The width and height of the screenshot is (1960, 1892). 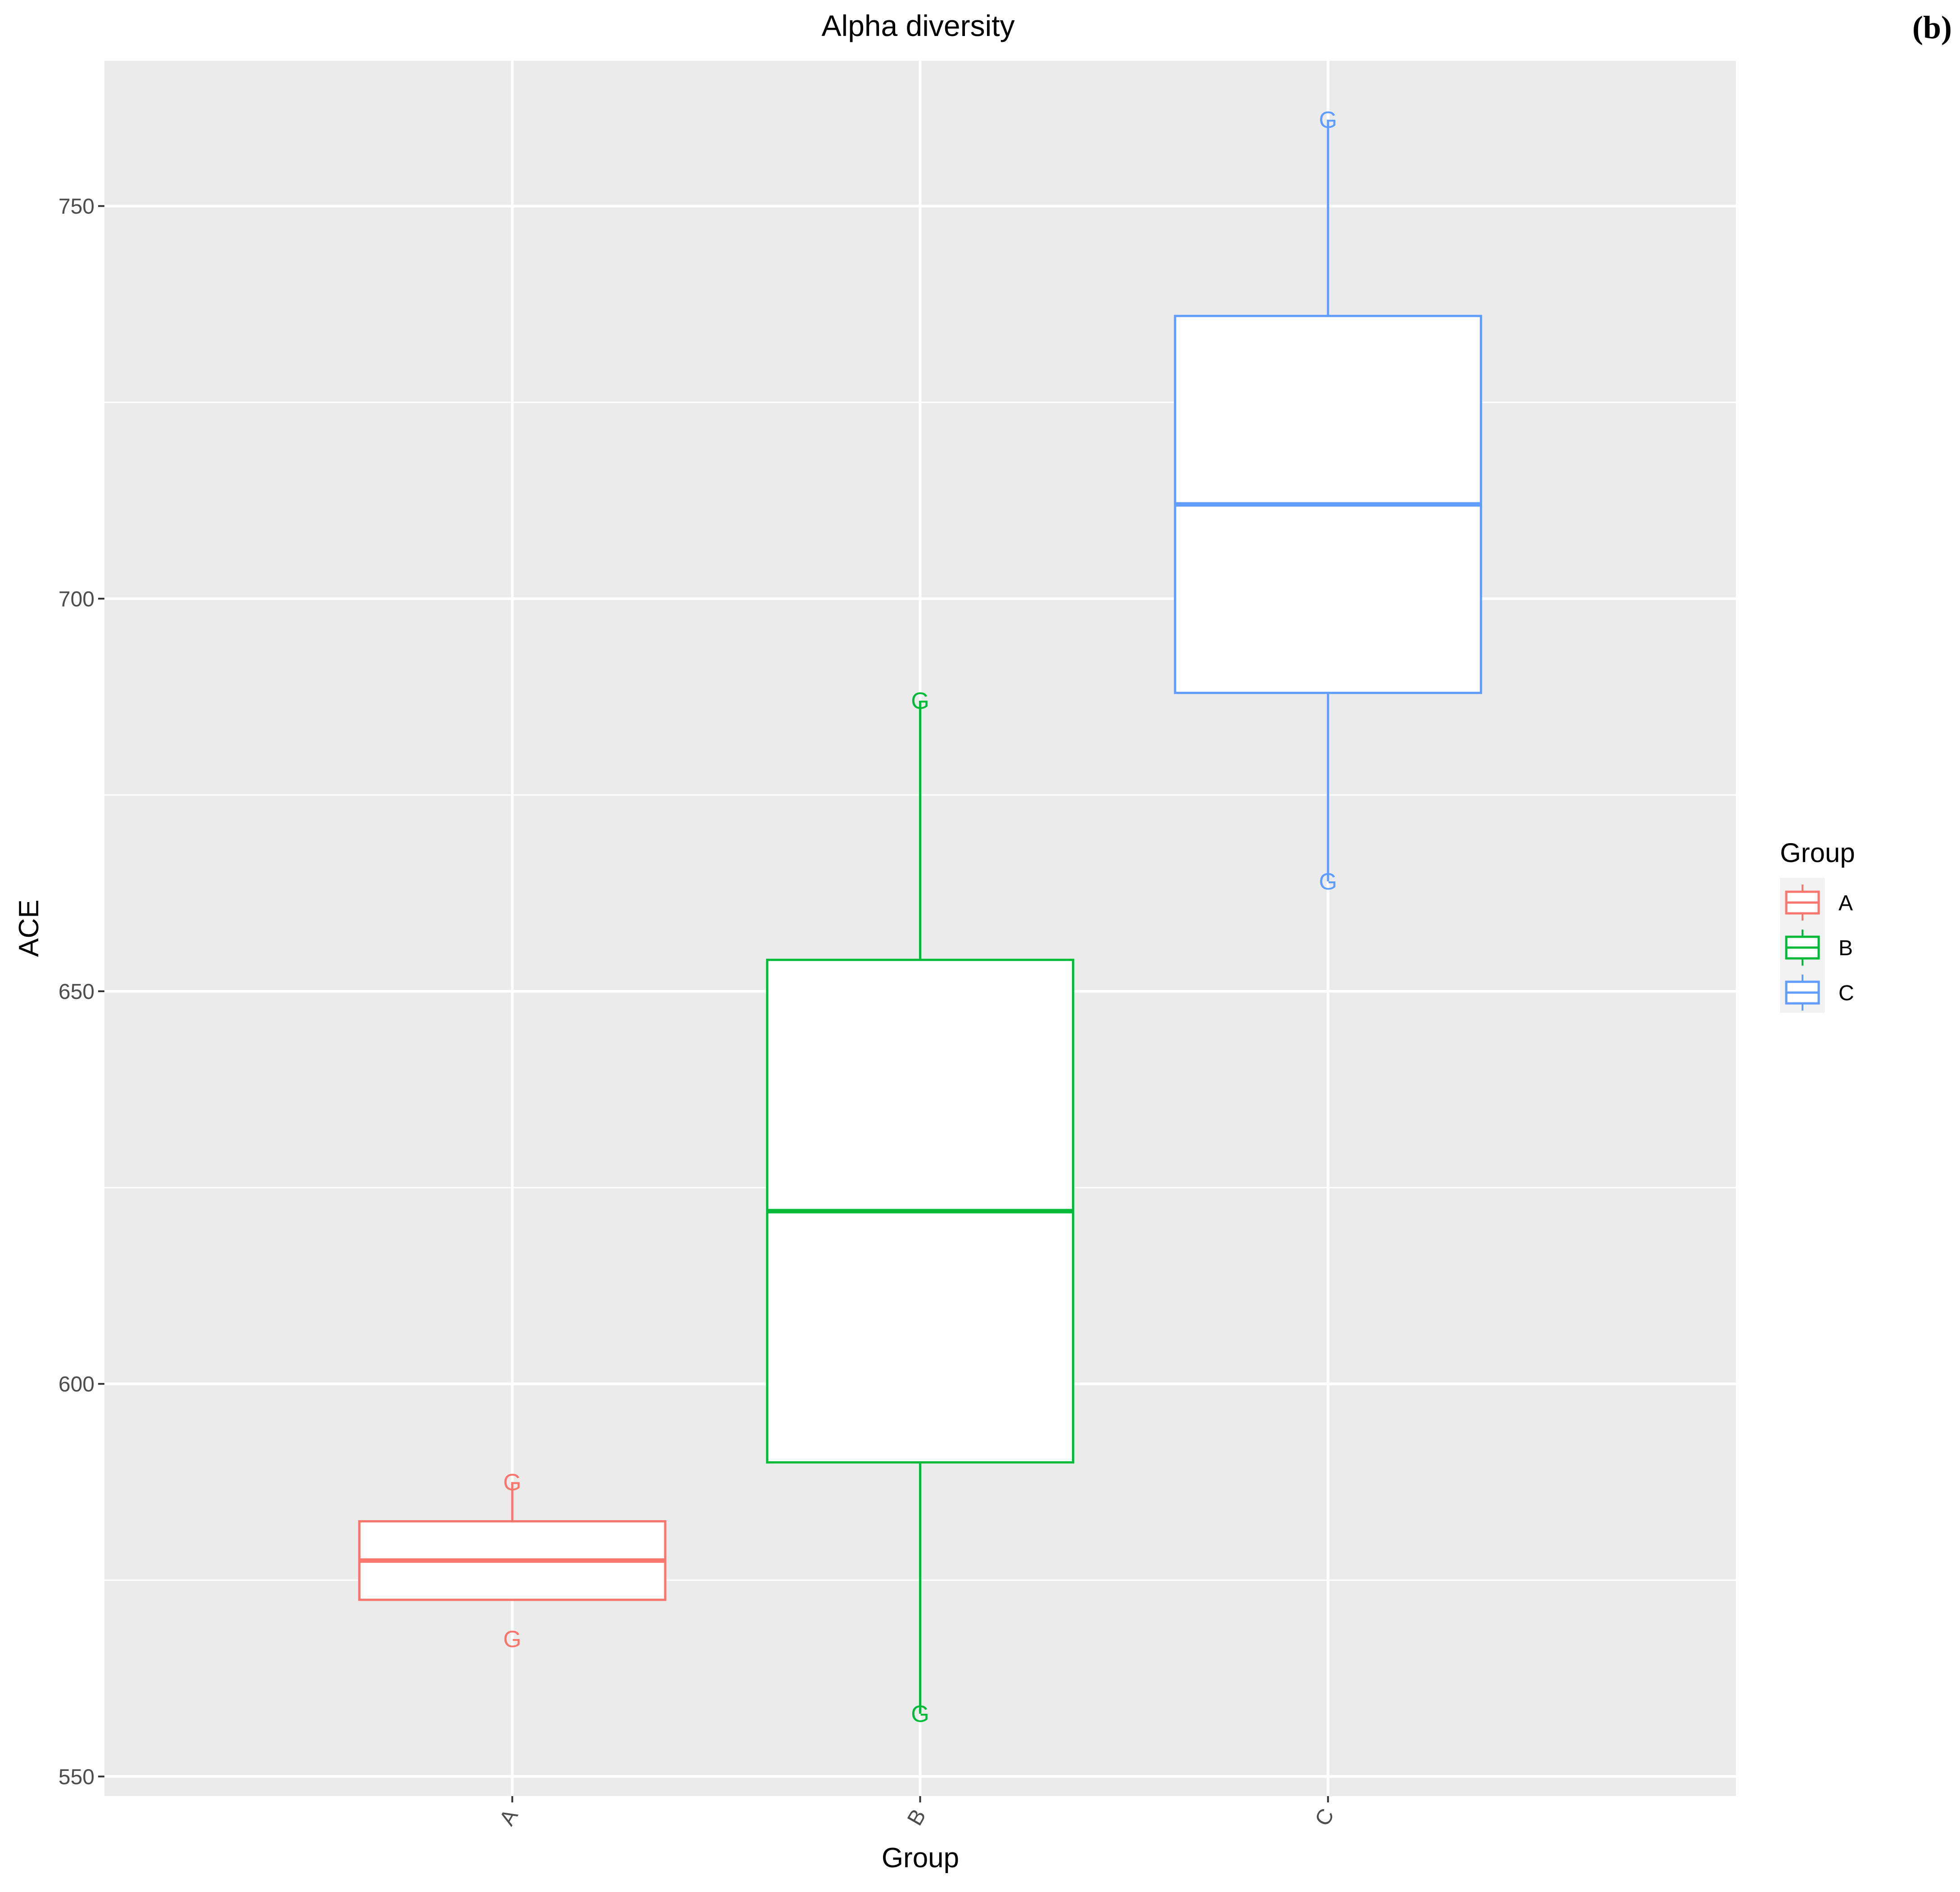 What do you see at coordinates (77, 992) in the screenshot?
I see `y-tick-label: 650` at bounding box center [77, 992].